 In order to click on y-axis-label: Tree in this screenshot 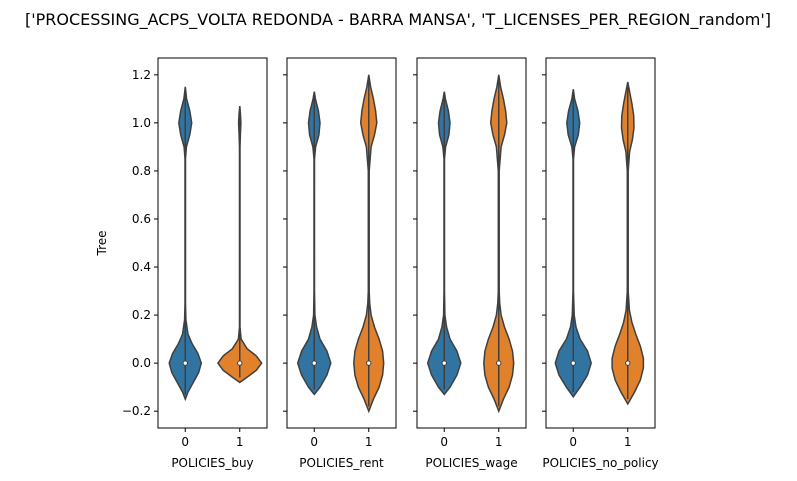, I will do `click(102, 243)`.